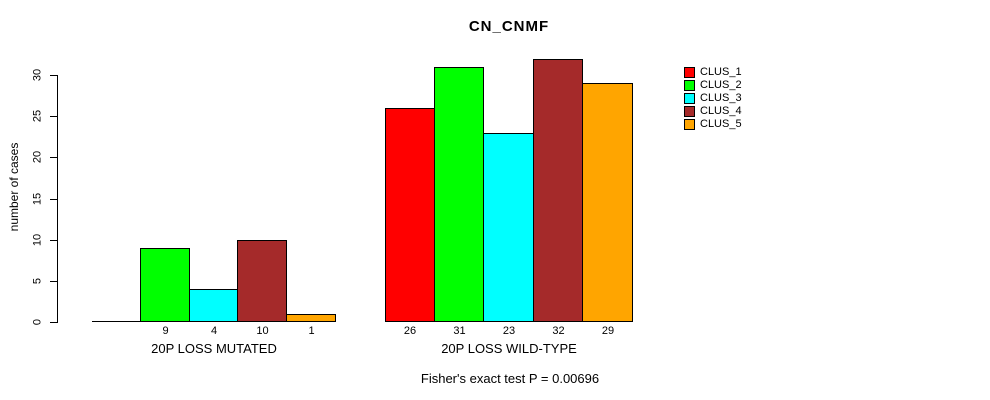  Describe the element at coordinates (37, 281) in the screenshot. I see `y-tick-label: 5` at that location.